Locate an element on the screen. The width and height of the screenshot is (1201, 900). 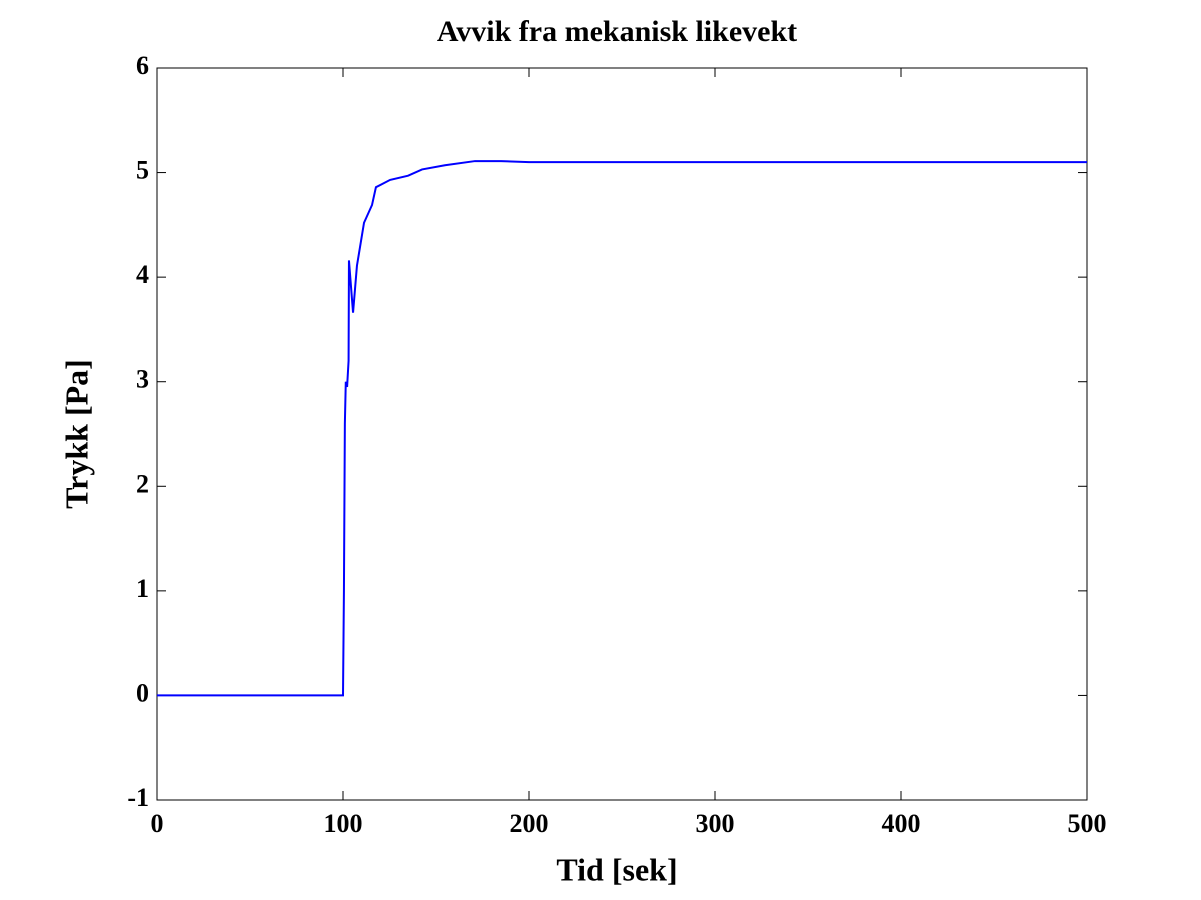
y-tick-label: 6 is located at coordinates (142, 65).